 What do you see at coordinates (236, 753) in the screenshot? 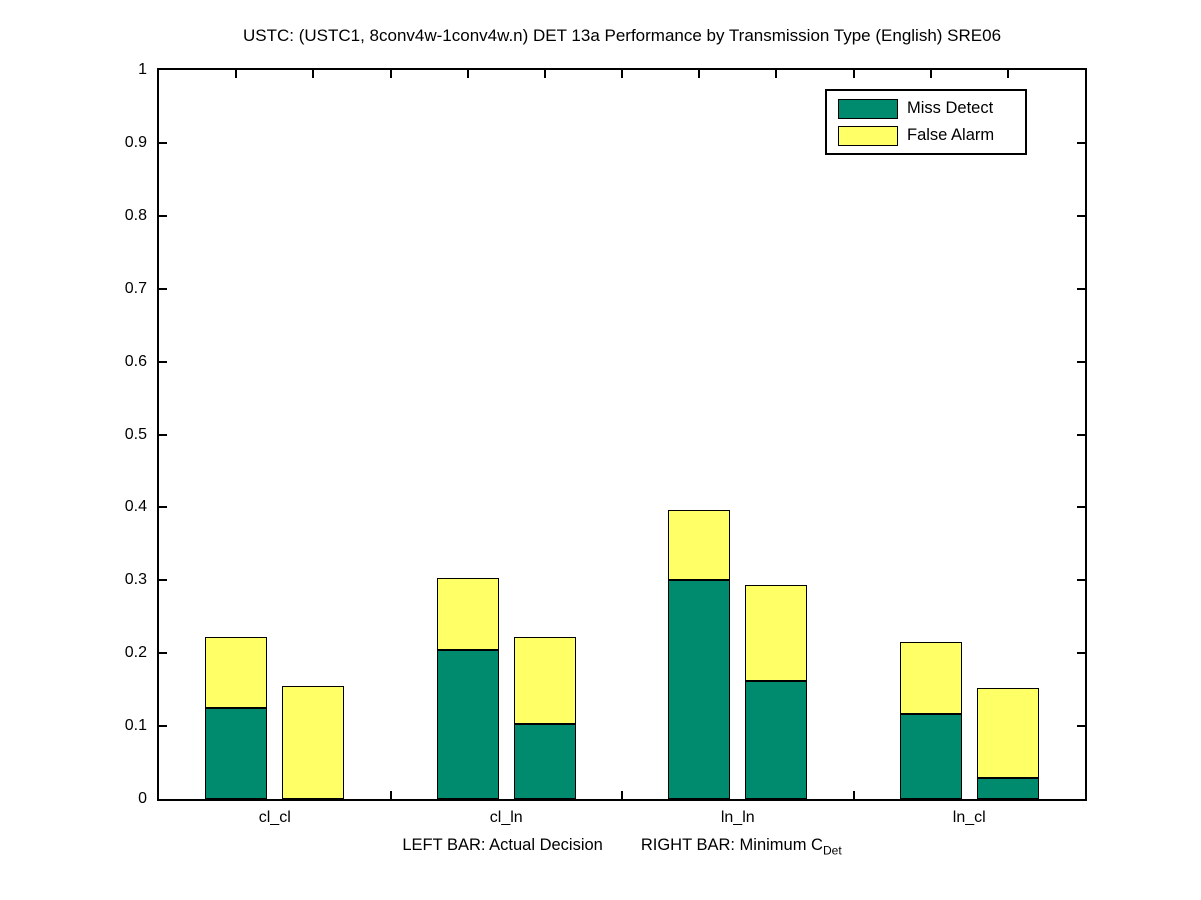
I see `bar-cl_cl-left-miss-detect` at bounding box center [236, 753].